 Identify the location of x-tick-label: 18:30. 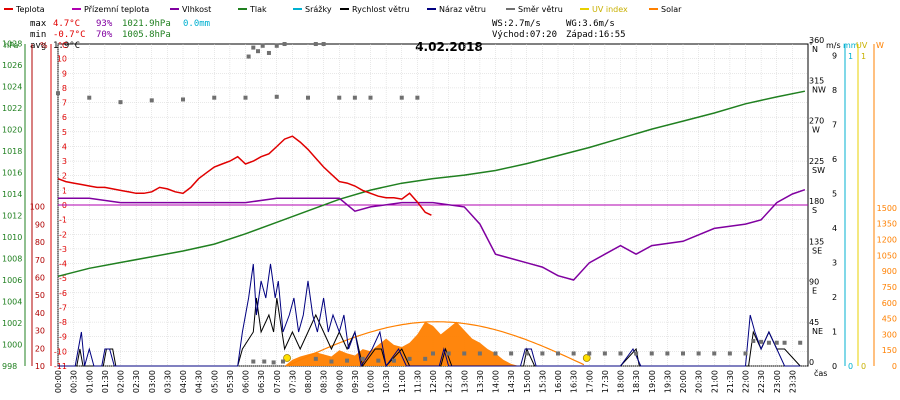
(636, 381).